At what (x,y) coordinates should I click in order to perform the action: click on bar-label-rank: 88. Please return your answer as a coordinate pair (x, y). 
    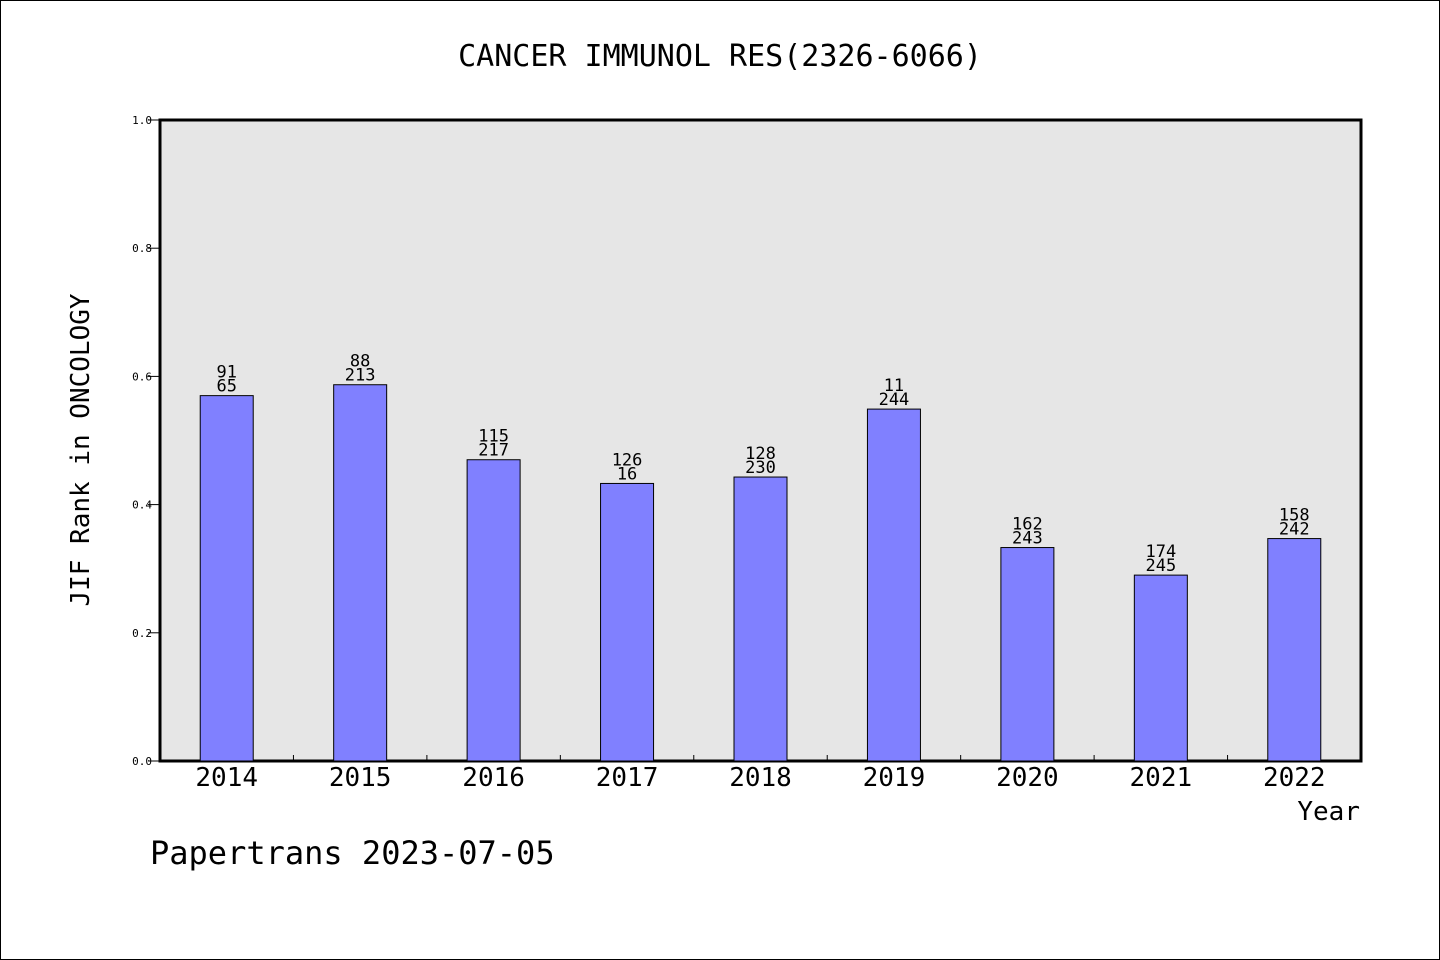
    Looking at the image, I should click on (360, 362).